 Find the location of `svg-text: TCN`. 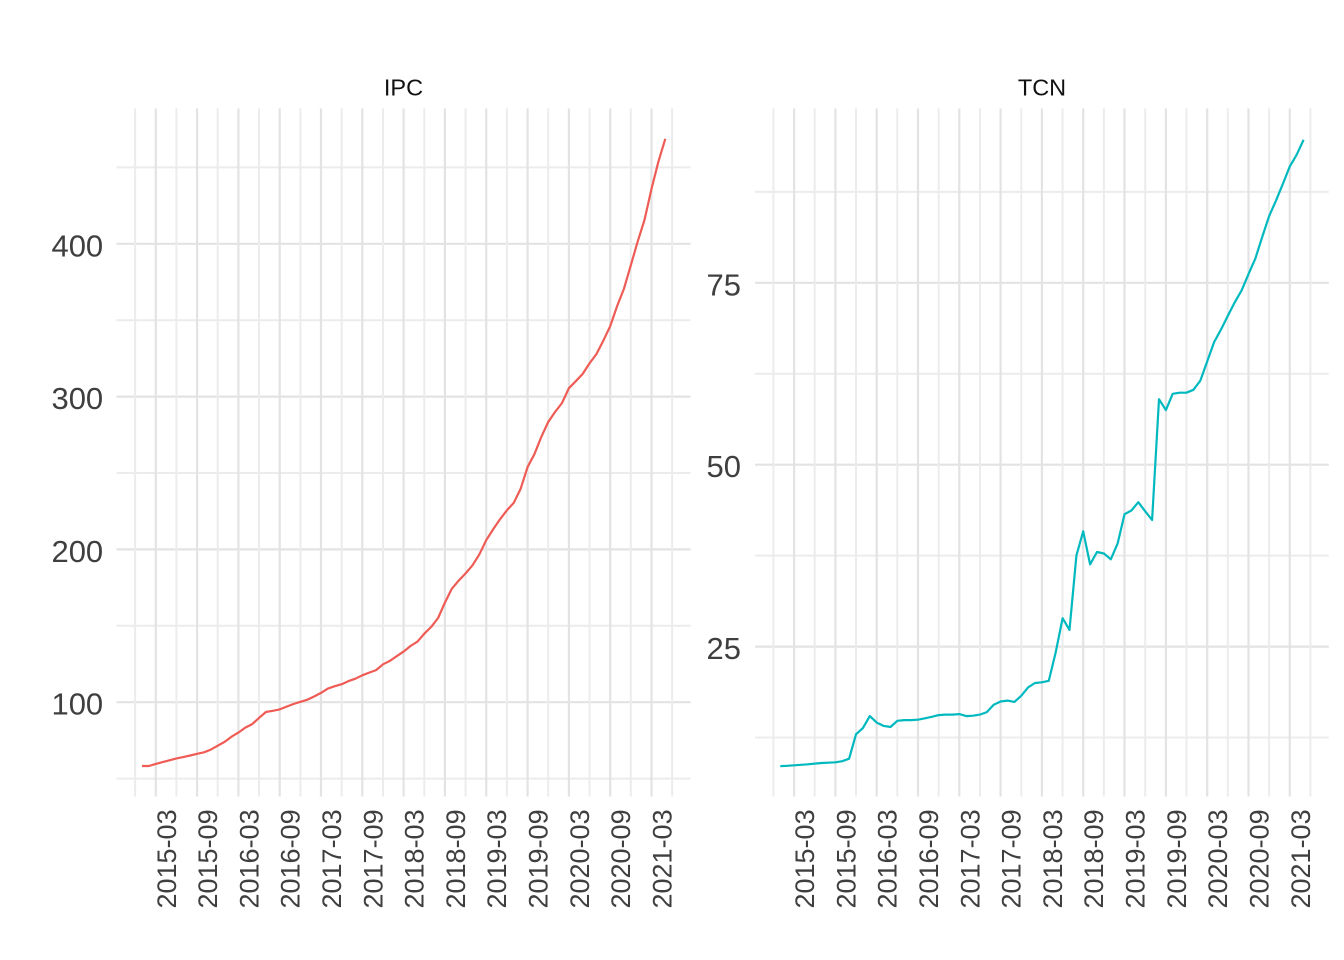

svg-text: TCN is located at coordinates (1042, 87).